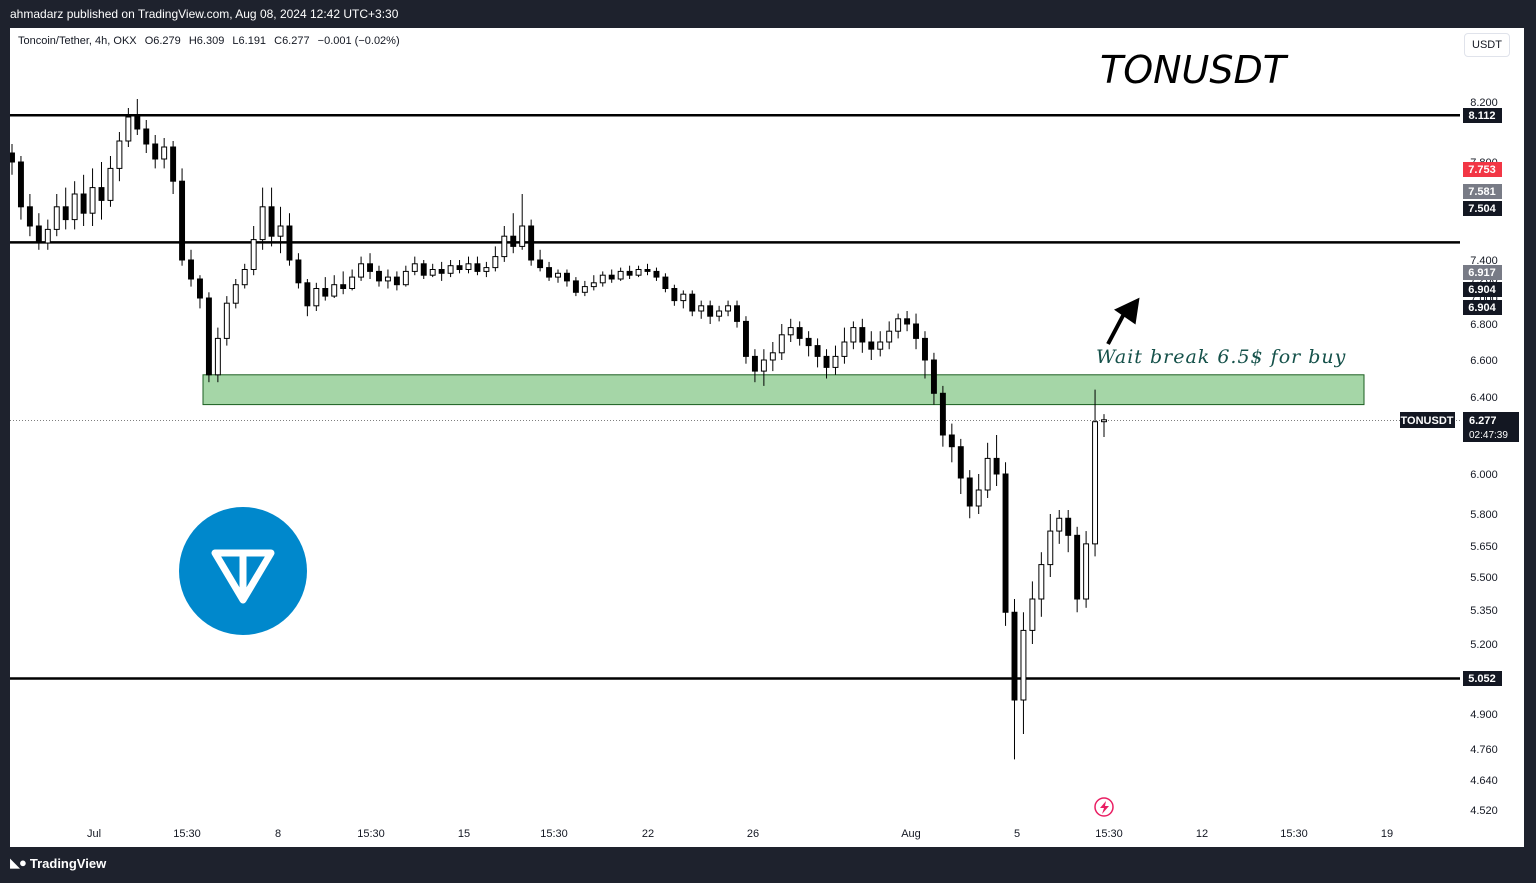 Image resolution: width=1536 pixels, height=883 pixels. Describe the element at coordinates (768, 865) in the screenshot. I see `footer: ◣● TradingView` at that location.